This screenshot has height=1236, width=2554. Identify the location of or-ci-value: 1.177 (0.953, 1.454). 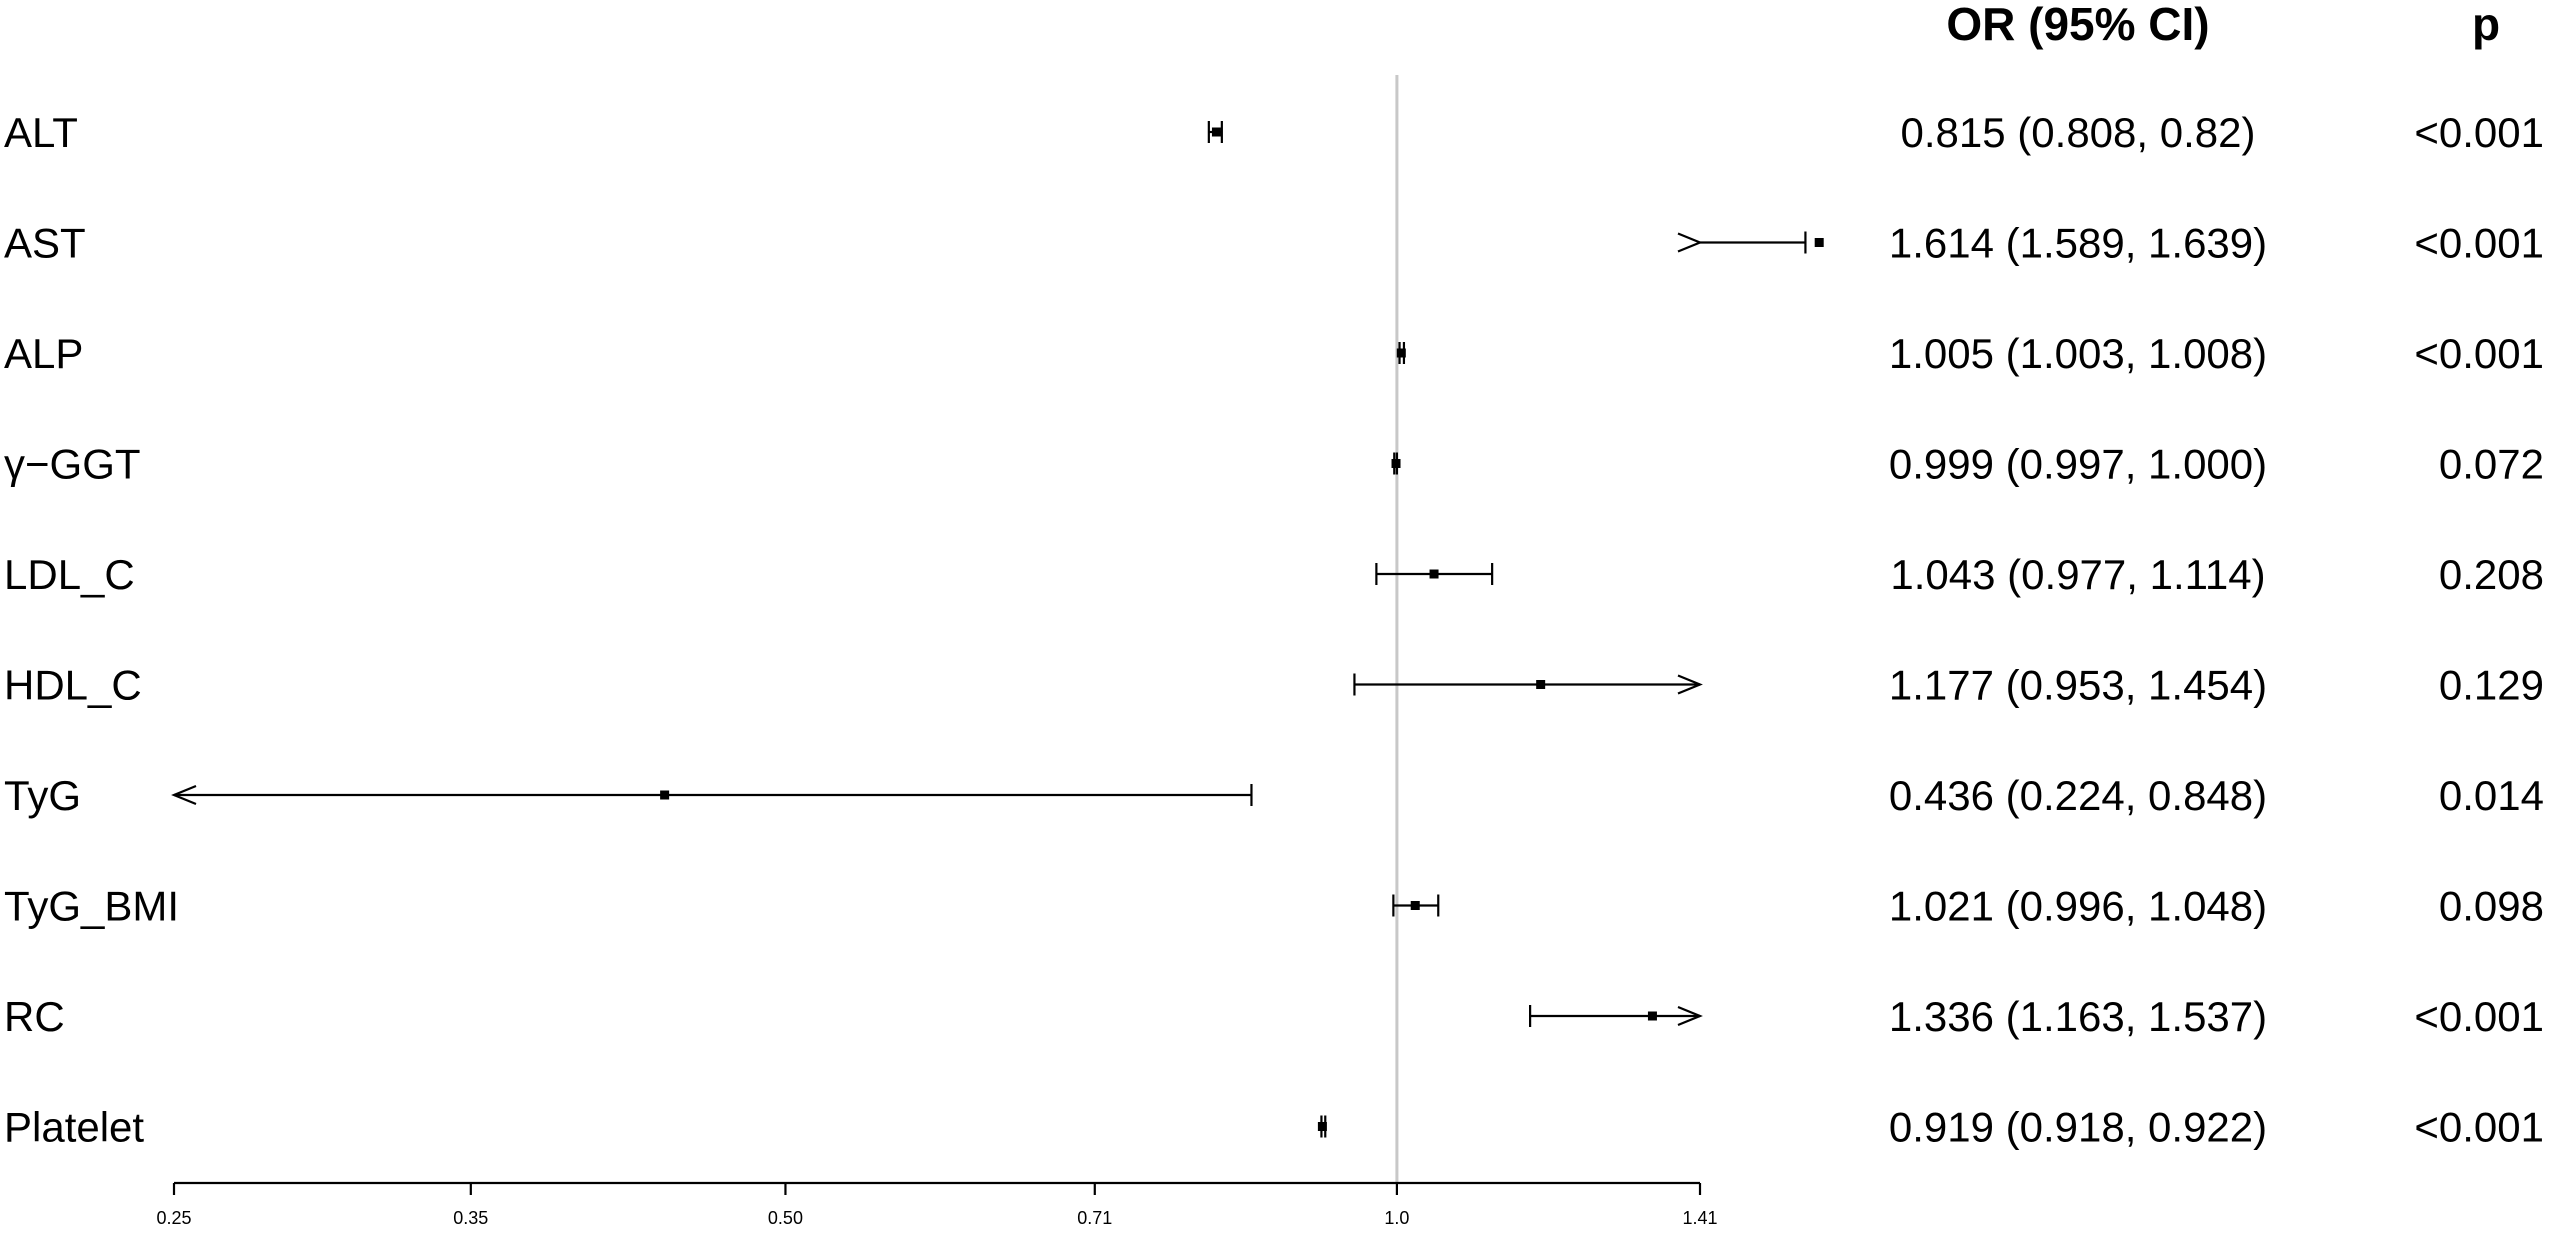
(2078, 685).